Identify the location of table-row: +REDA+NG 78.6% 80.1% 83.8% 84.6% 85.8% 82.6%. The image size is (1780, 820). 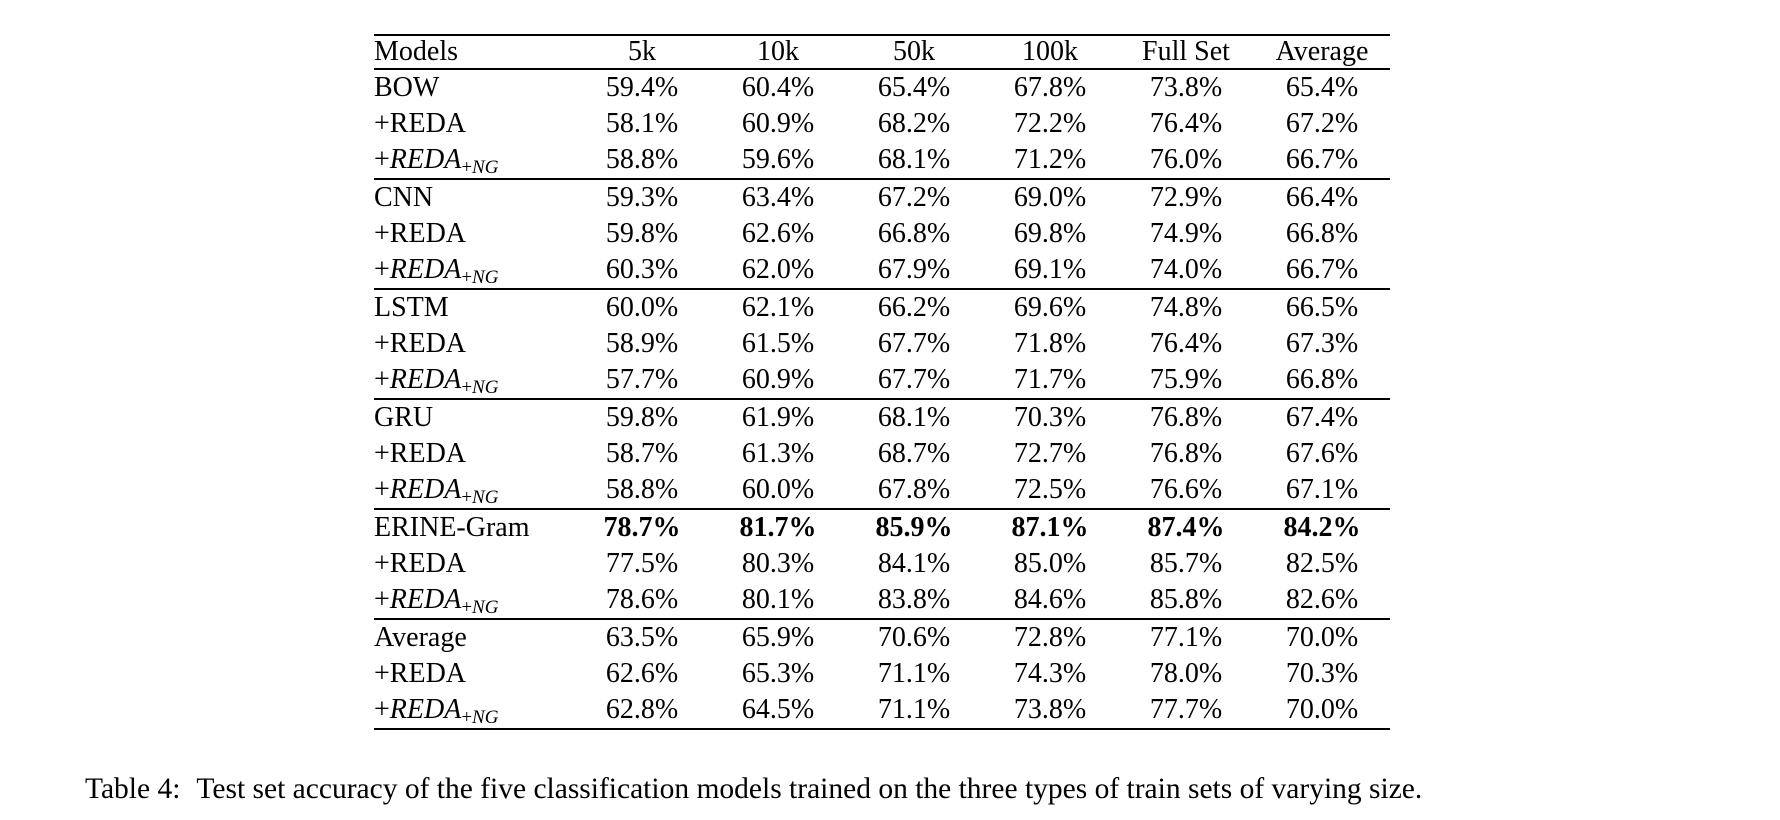
(882, 600).